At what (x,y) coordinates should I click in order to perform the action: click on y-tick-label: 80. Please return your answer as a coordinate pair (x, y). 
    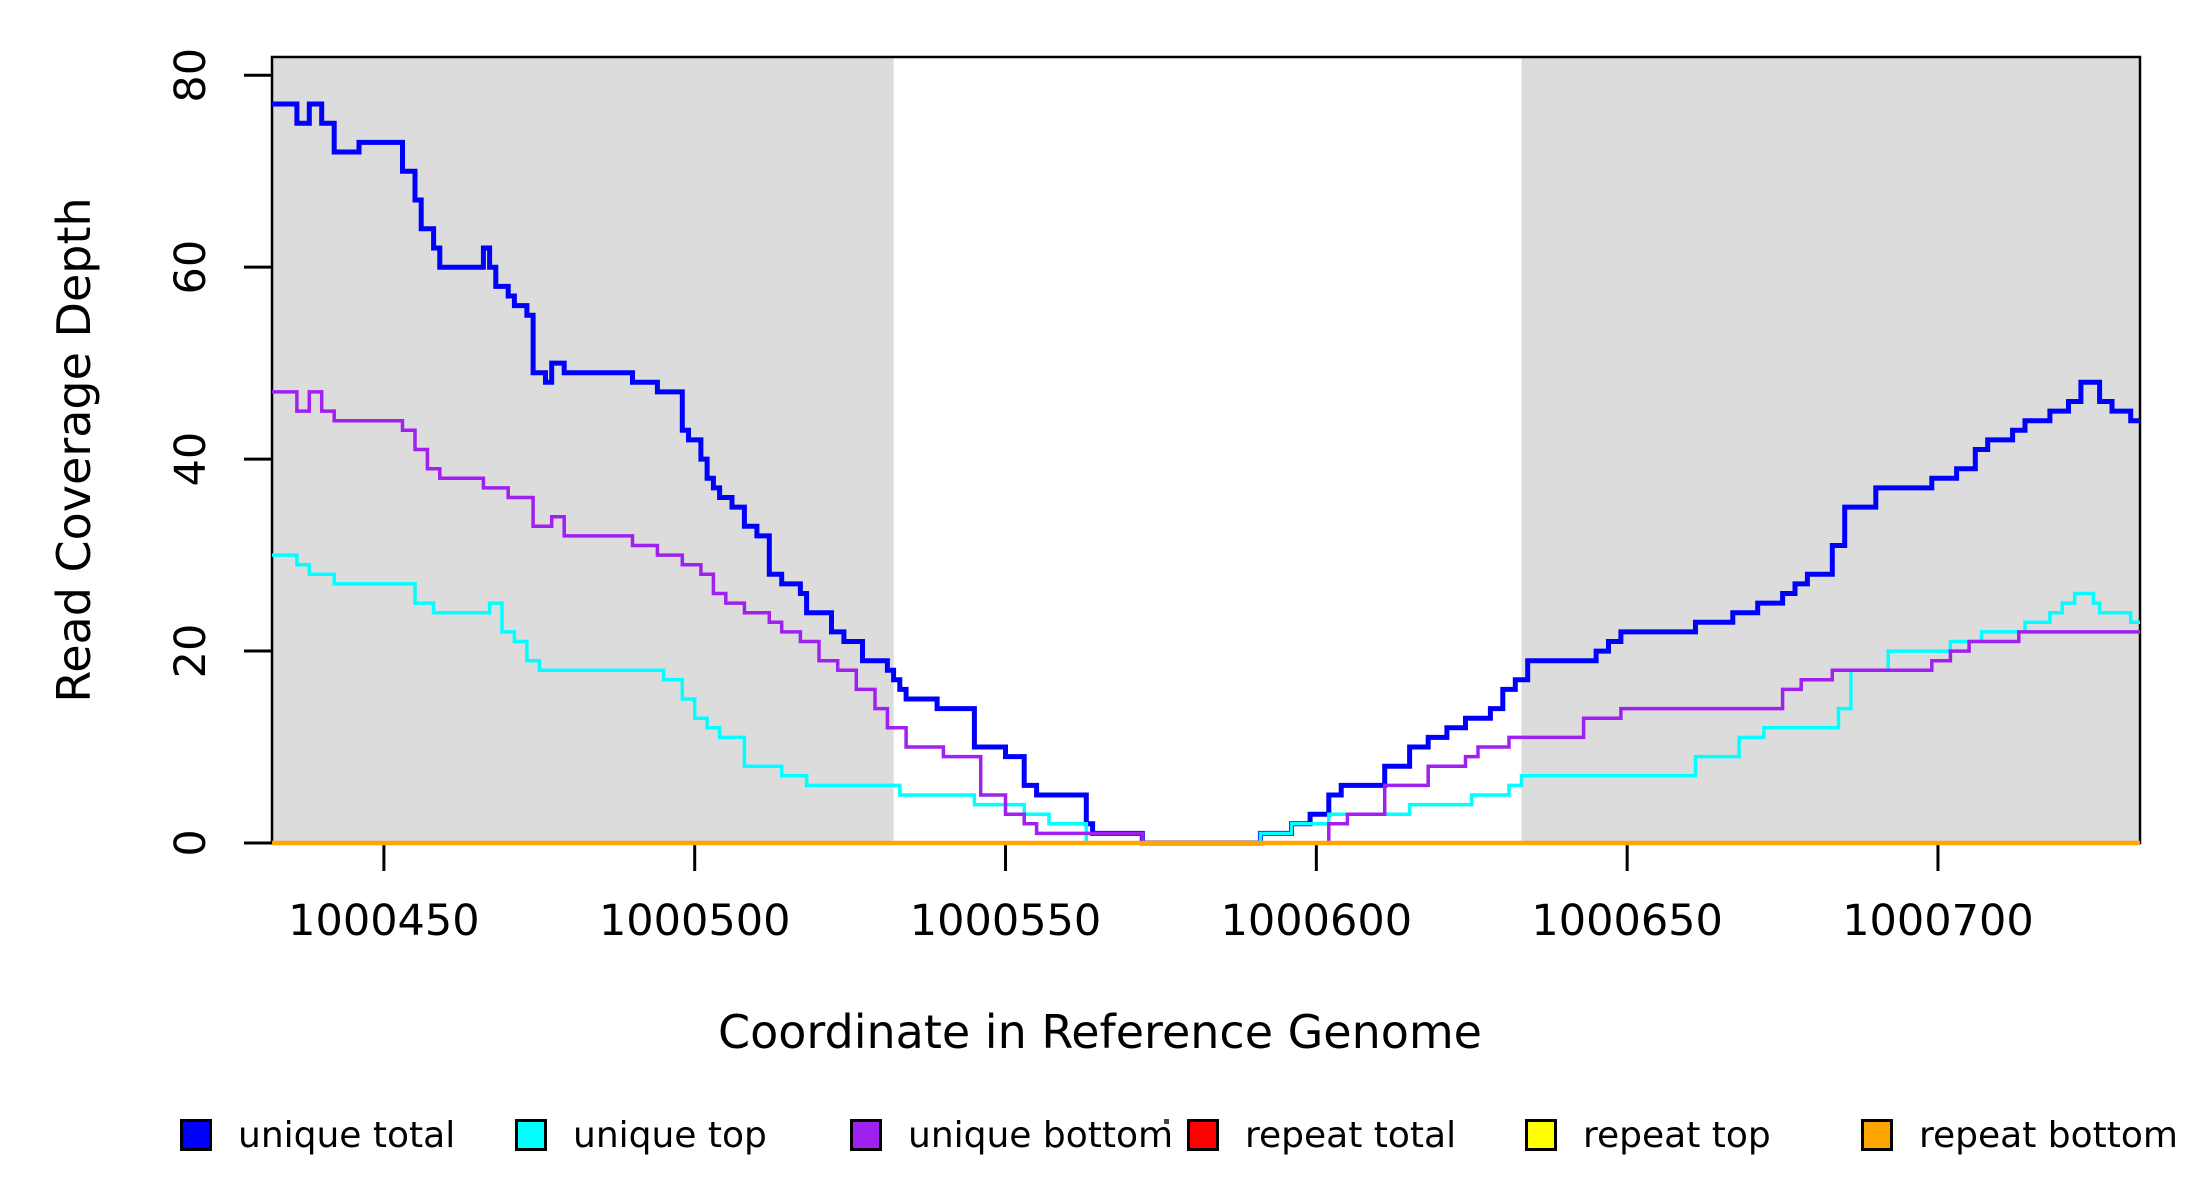
    Looking at the image, I should click on (191, 75).